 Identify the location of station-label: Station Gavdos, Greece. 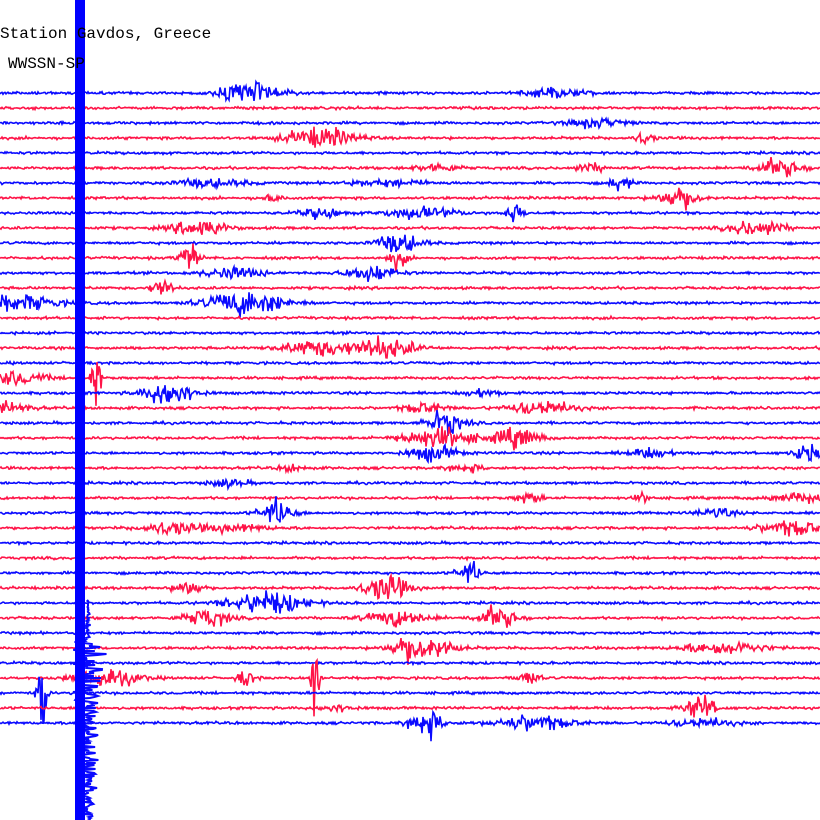
(105, 34).